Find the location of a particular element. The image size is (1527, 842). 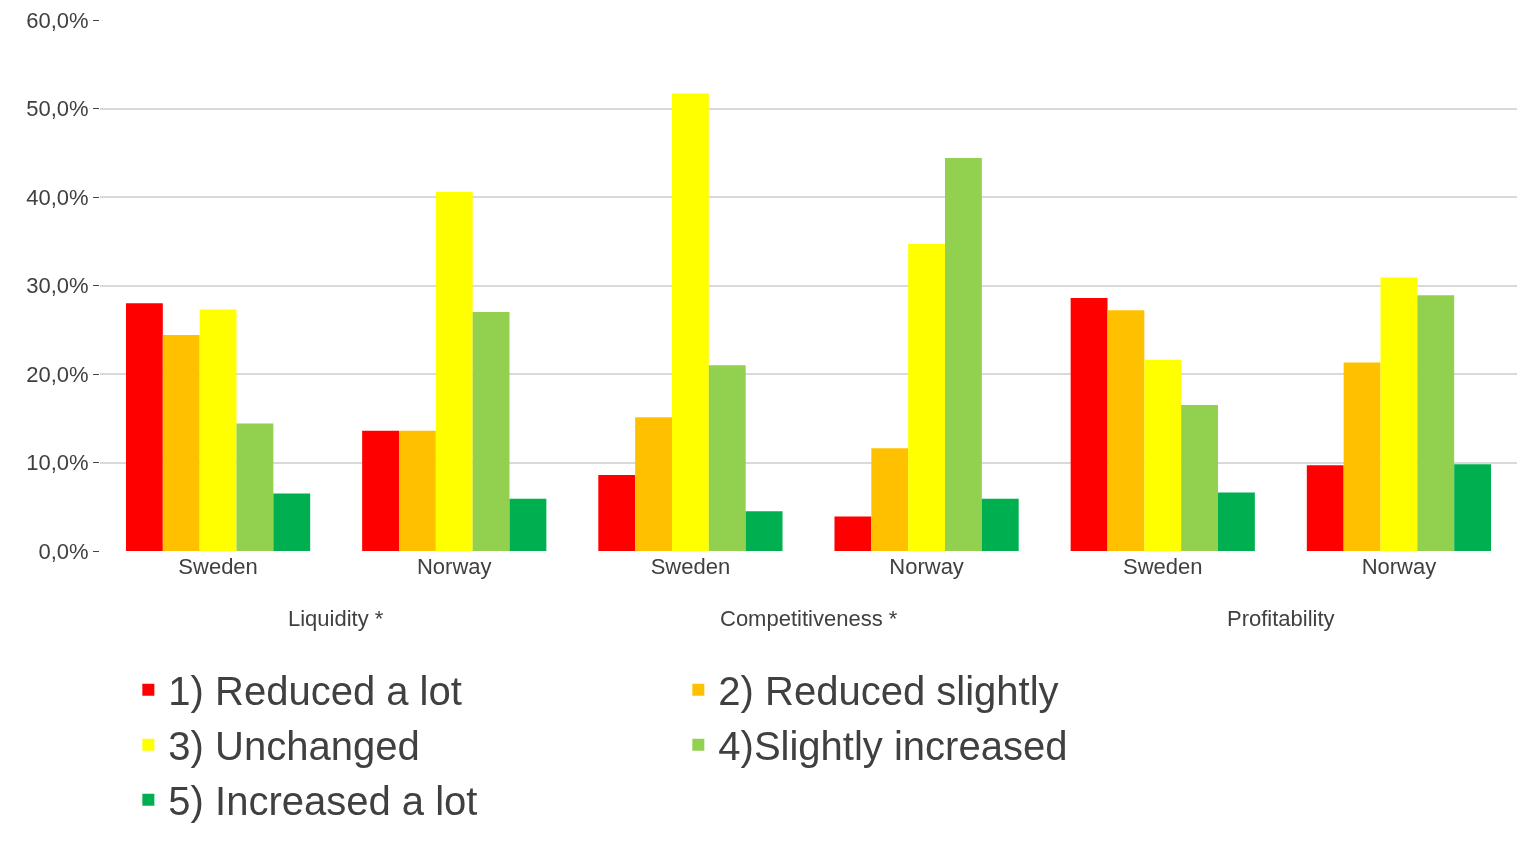

y-tick-label: 30,0% is located at coordinates (57, 286).